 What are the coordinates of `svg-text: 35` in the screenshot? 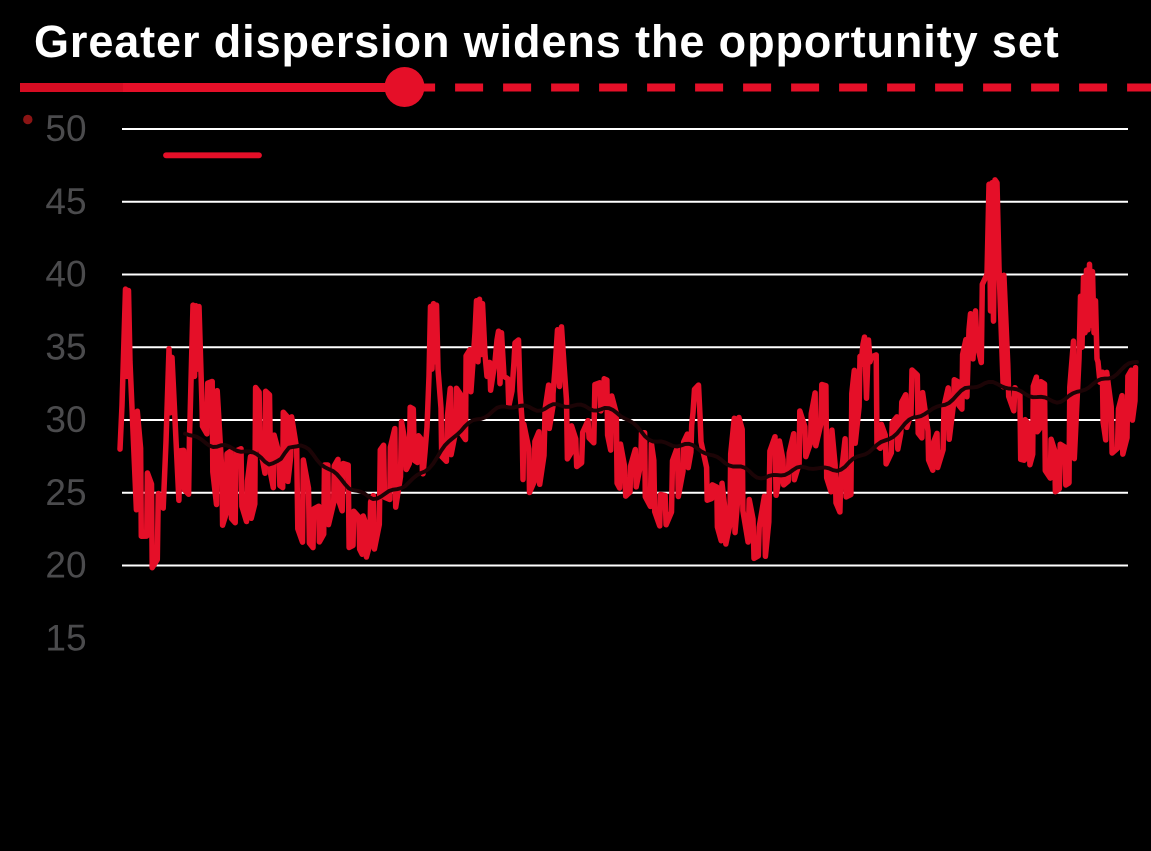 It's located at (65, 346).